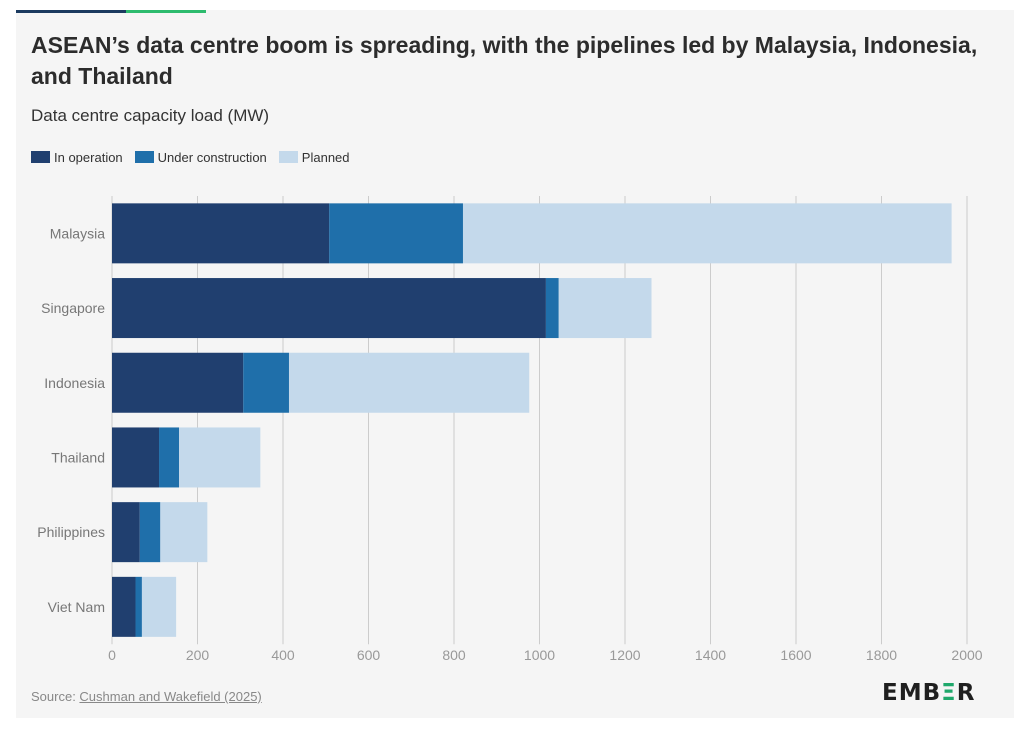 This screenshot has height=729, width=1027. What do you see at coordinates (966, 655) in the screenshot?
I see `x-tick-label-2000: 2000` at bounding box center [966, 655].